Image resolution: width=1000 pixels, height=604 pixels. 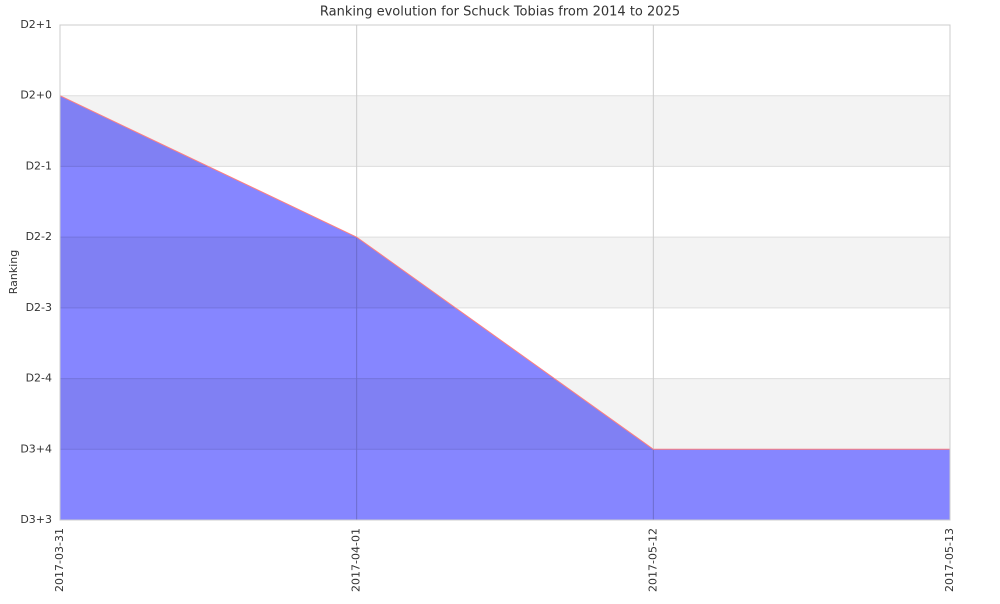 I want to click on grid-band, so click(x=505, y=131).